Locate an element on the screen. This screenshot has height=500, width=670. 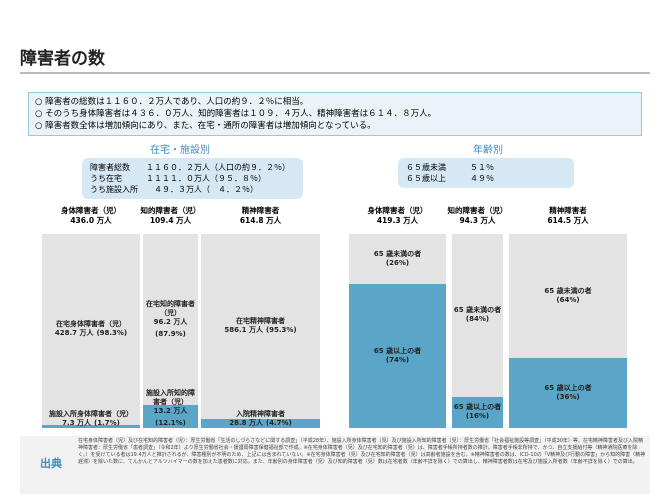
segment-value: 28.8 万人 (4.7%) is located at coordinates (260, 423).